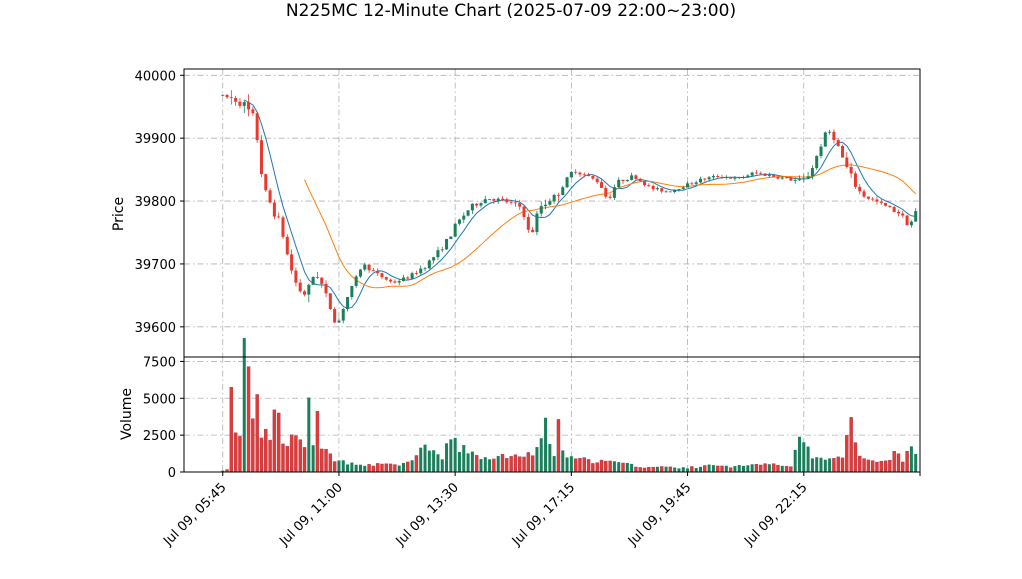 This screenshot has height=579, width=1022. I want to click on volume-axes-frame, so click(552, 414).